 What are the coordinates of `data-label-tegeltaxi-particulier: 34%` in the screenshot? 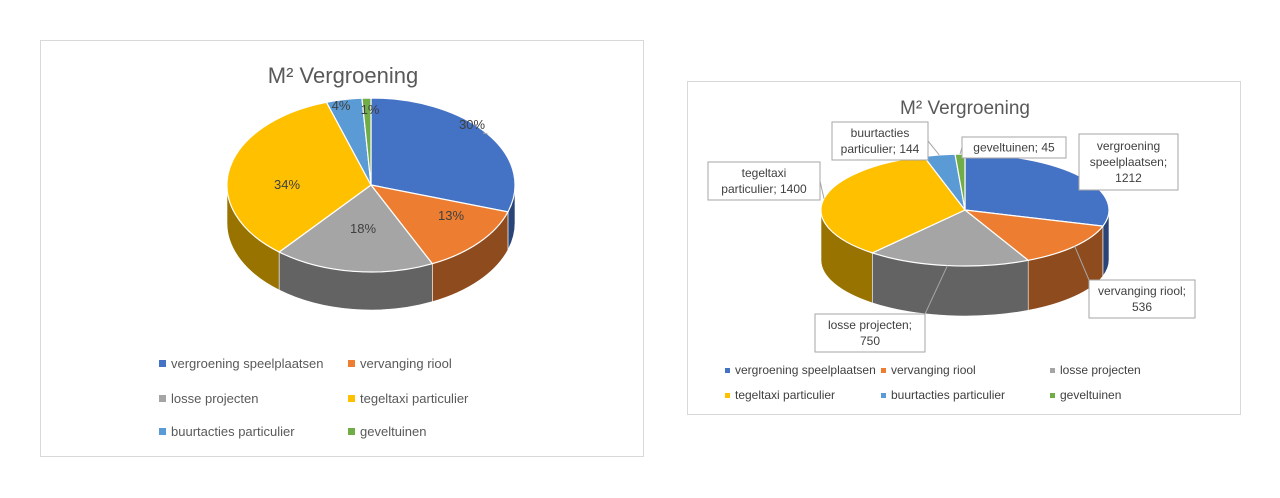 It's located at (287, 184).